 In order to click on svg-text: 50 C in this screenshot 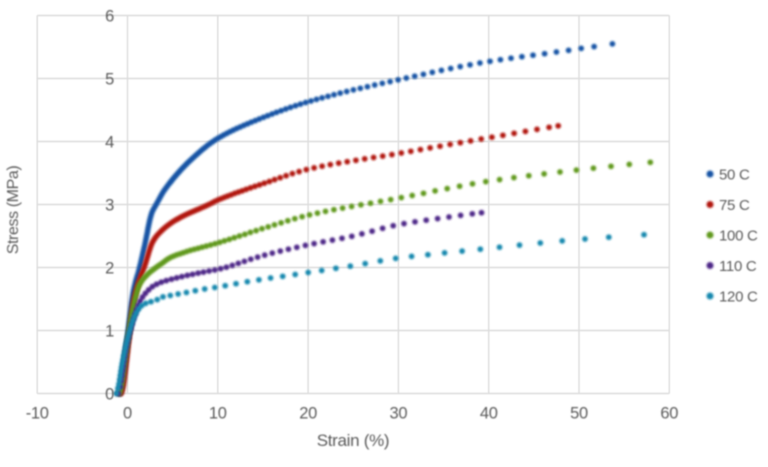, I will do `click(734, 174)`.